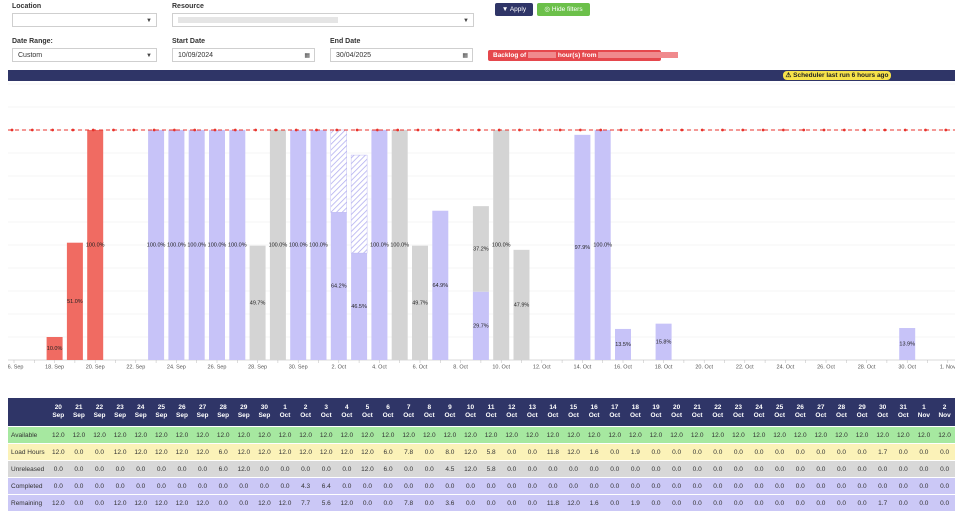 The image size is (963, 527). I want to click on resource-select: ▼, so click(323, 20).